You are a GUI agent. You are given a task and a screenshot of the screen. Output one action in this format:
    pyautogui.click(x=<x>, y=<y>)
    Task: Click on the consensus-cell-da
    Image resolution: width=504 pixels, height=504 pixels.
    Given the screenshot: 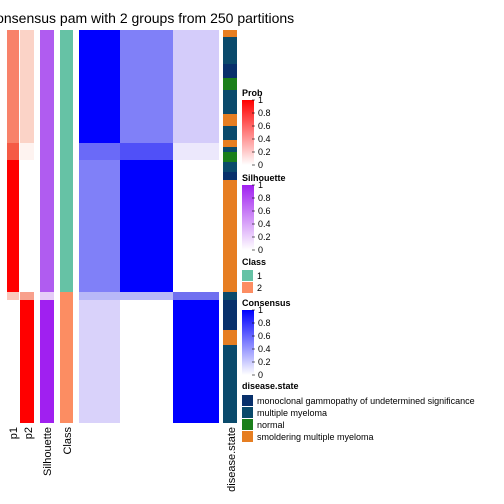 What is the action you would take?
    pyautogui.click(x=126, y=296)
    